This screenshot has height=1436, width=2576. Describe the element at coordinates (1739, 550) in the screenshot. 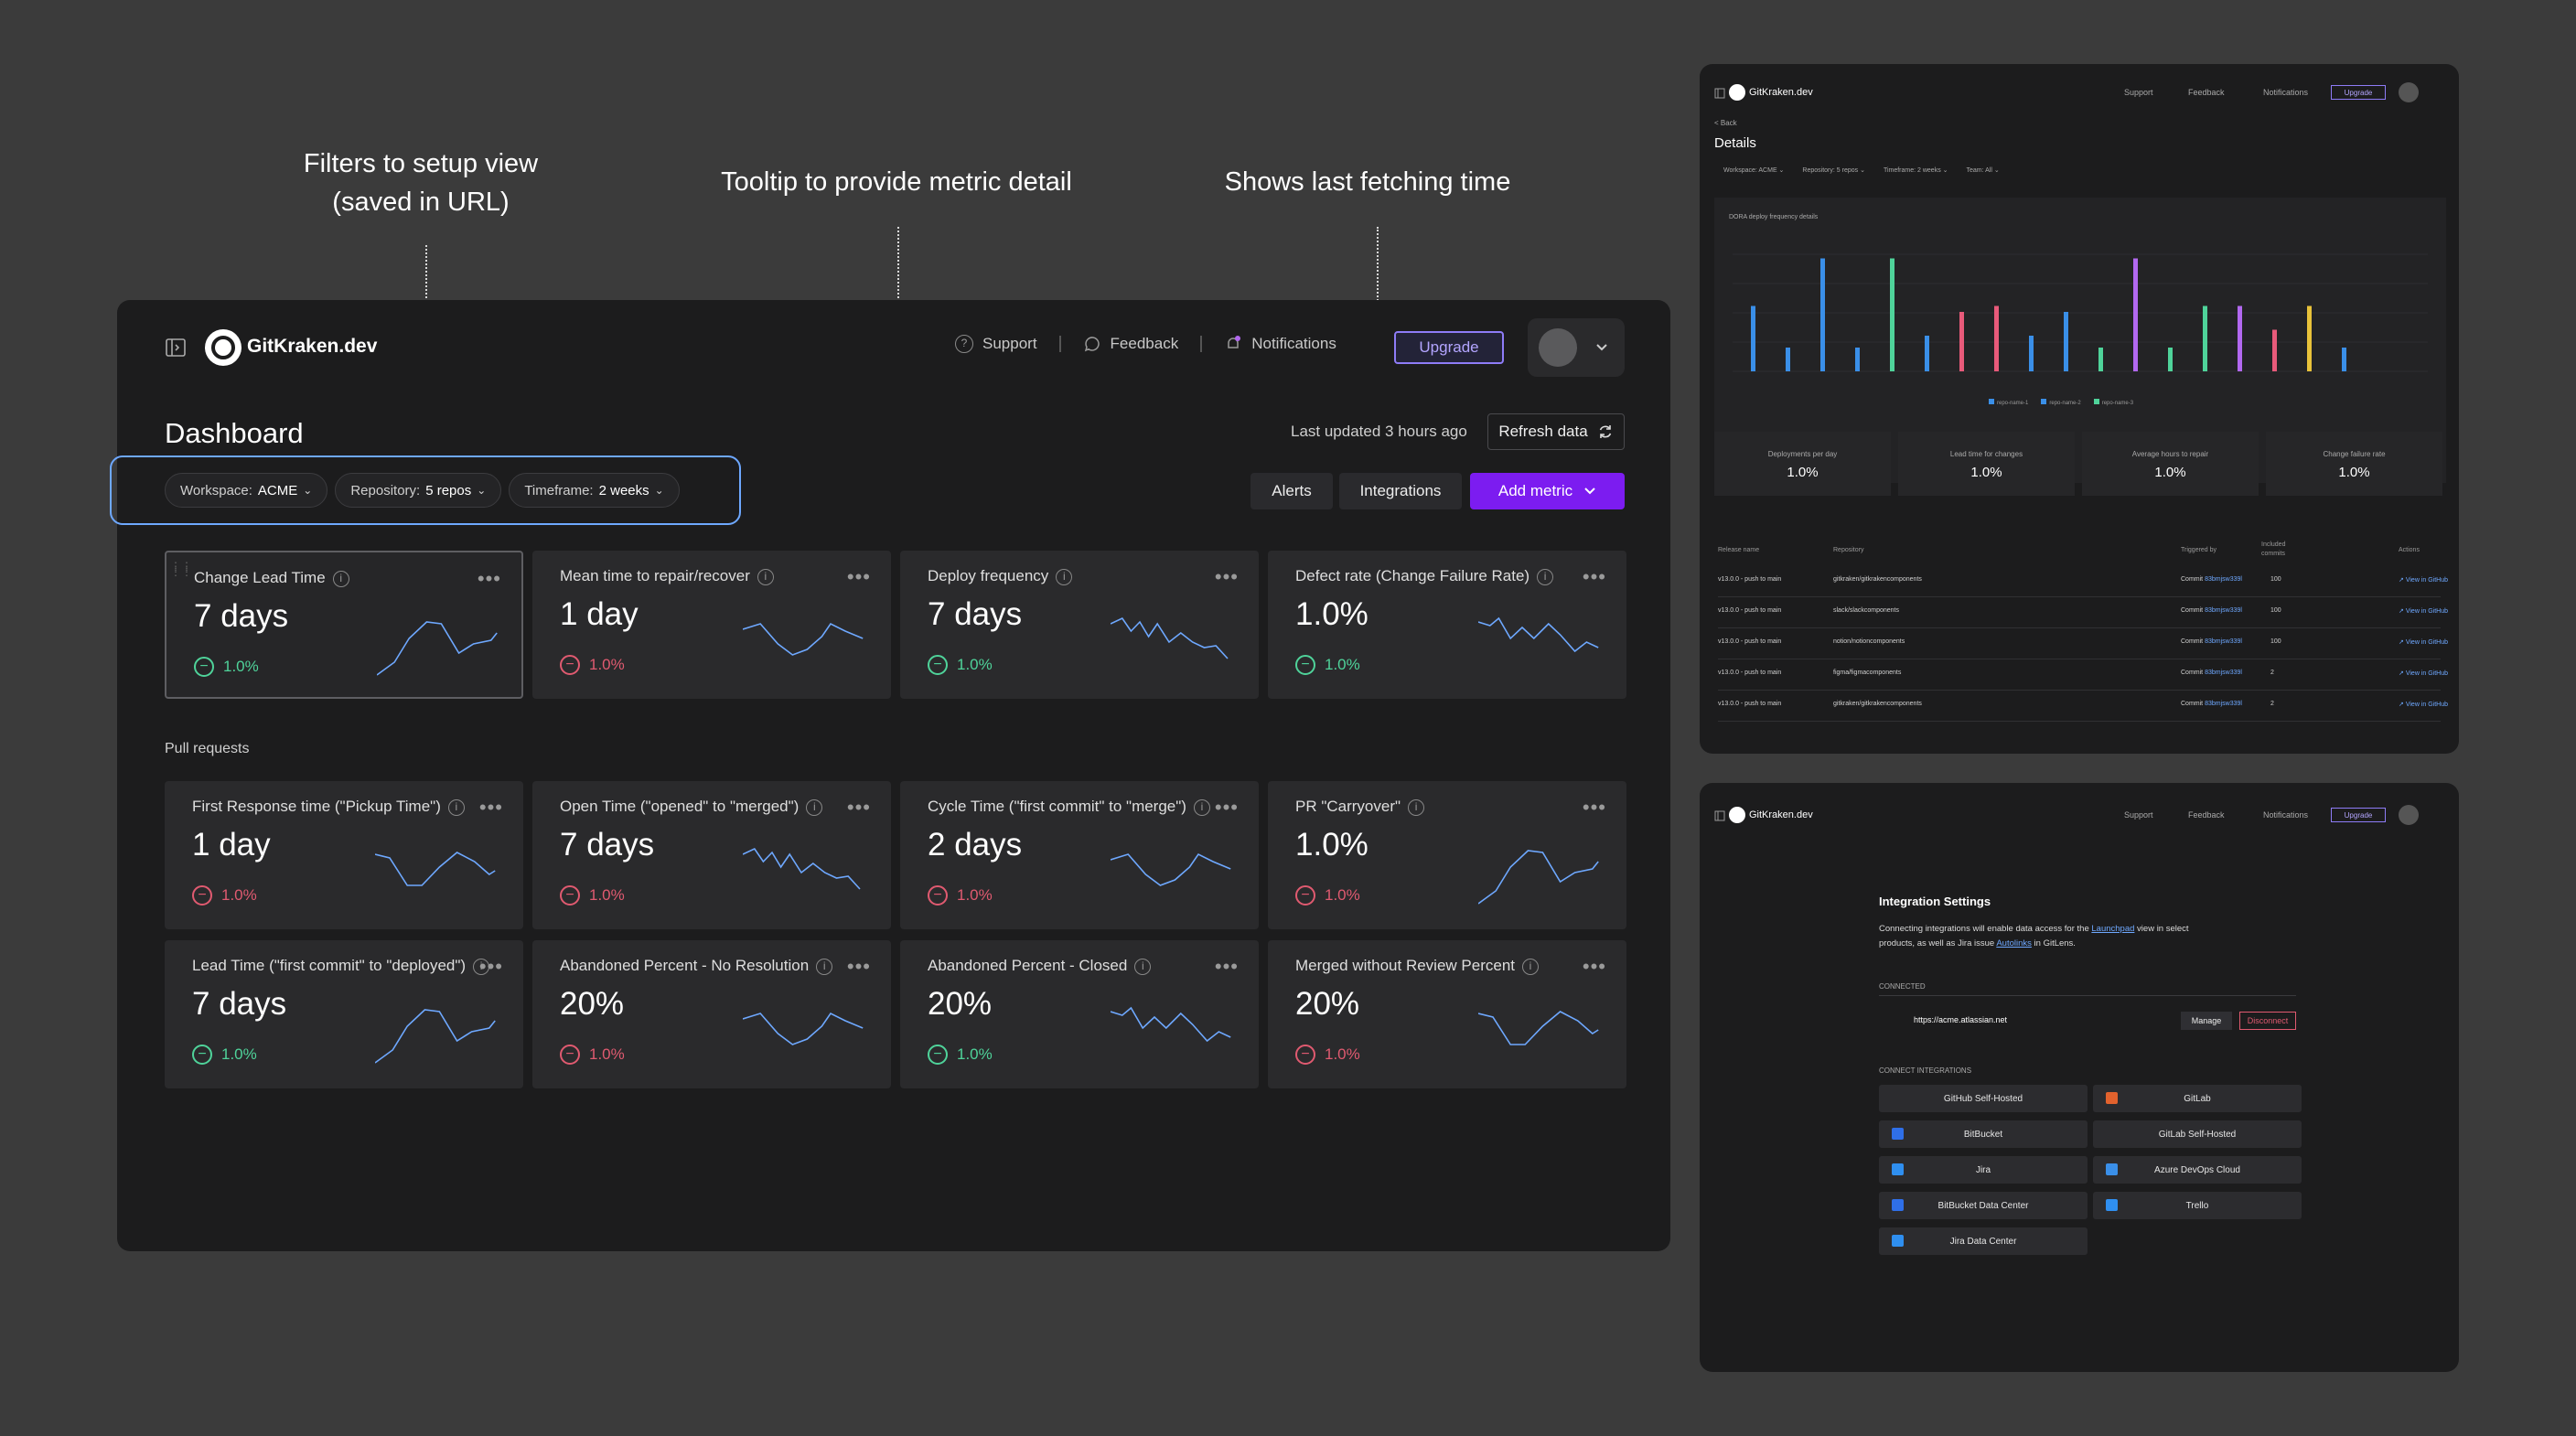

I see `col-release: Release name` at that location.